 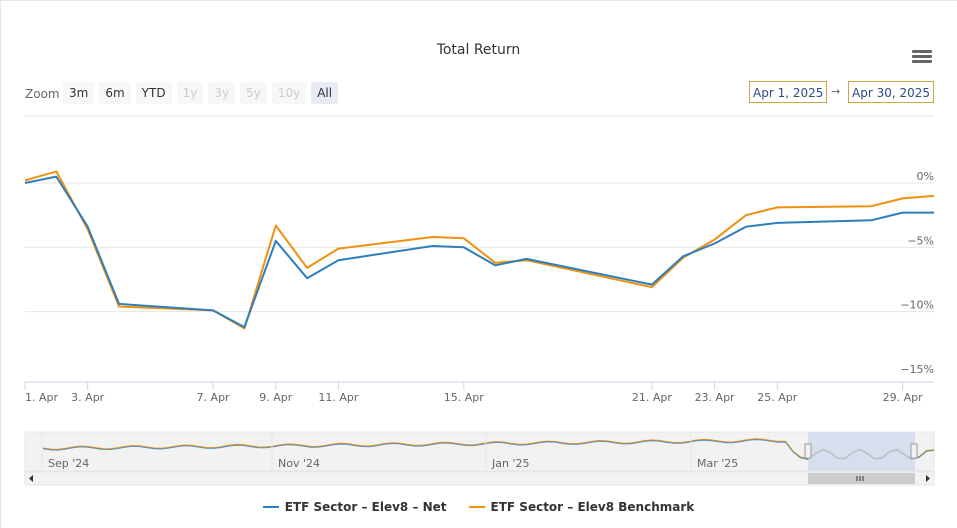 I want to click on range-arrow: →, so click(x=836, y=91).